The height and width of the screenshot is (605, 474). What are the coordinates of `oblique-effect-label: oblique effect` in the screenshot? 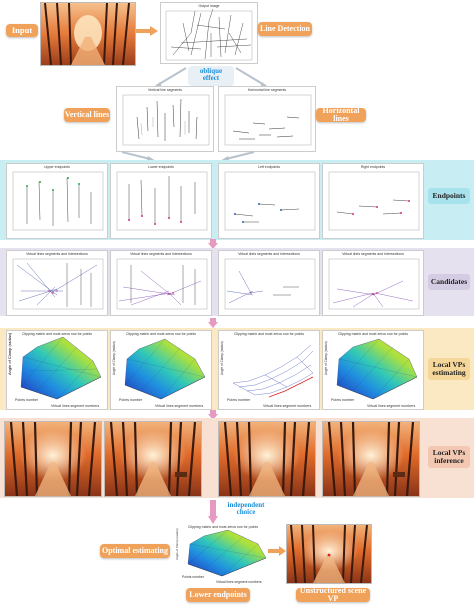 It's located at (211, 76).